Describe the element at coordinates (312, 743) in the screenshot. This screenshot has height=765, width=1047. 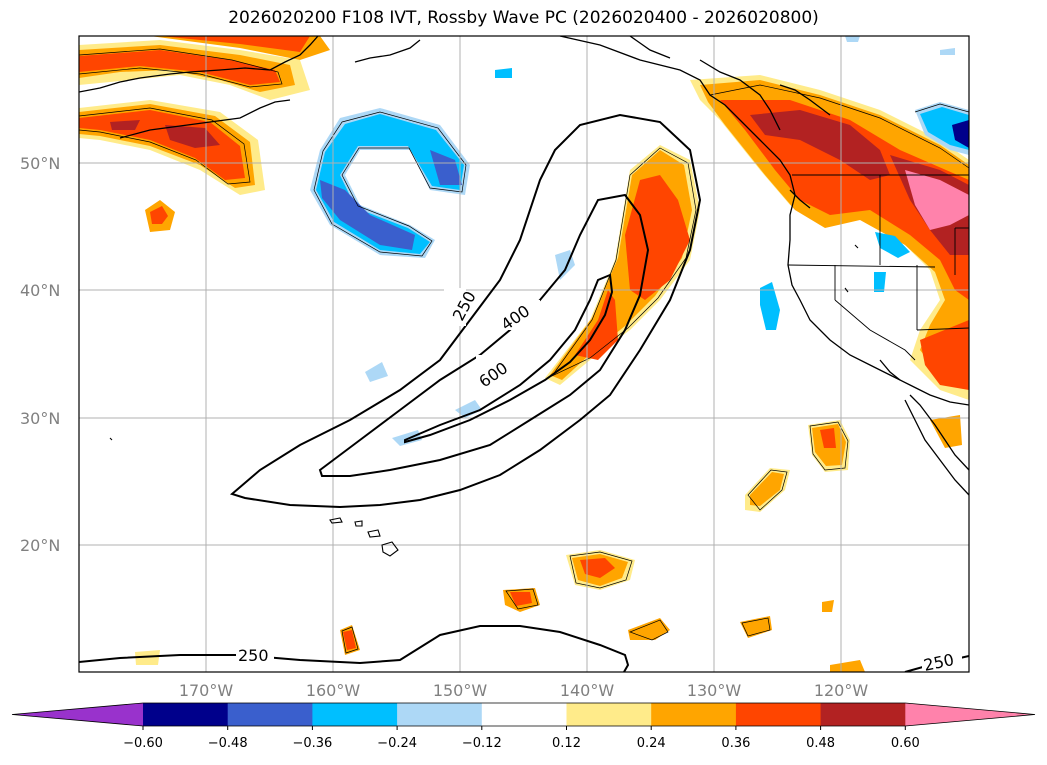
I see `colorbar-tick-label: −0.36` at that location.